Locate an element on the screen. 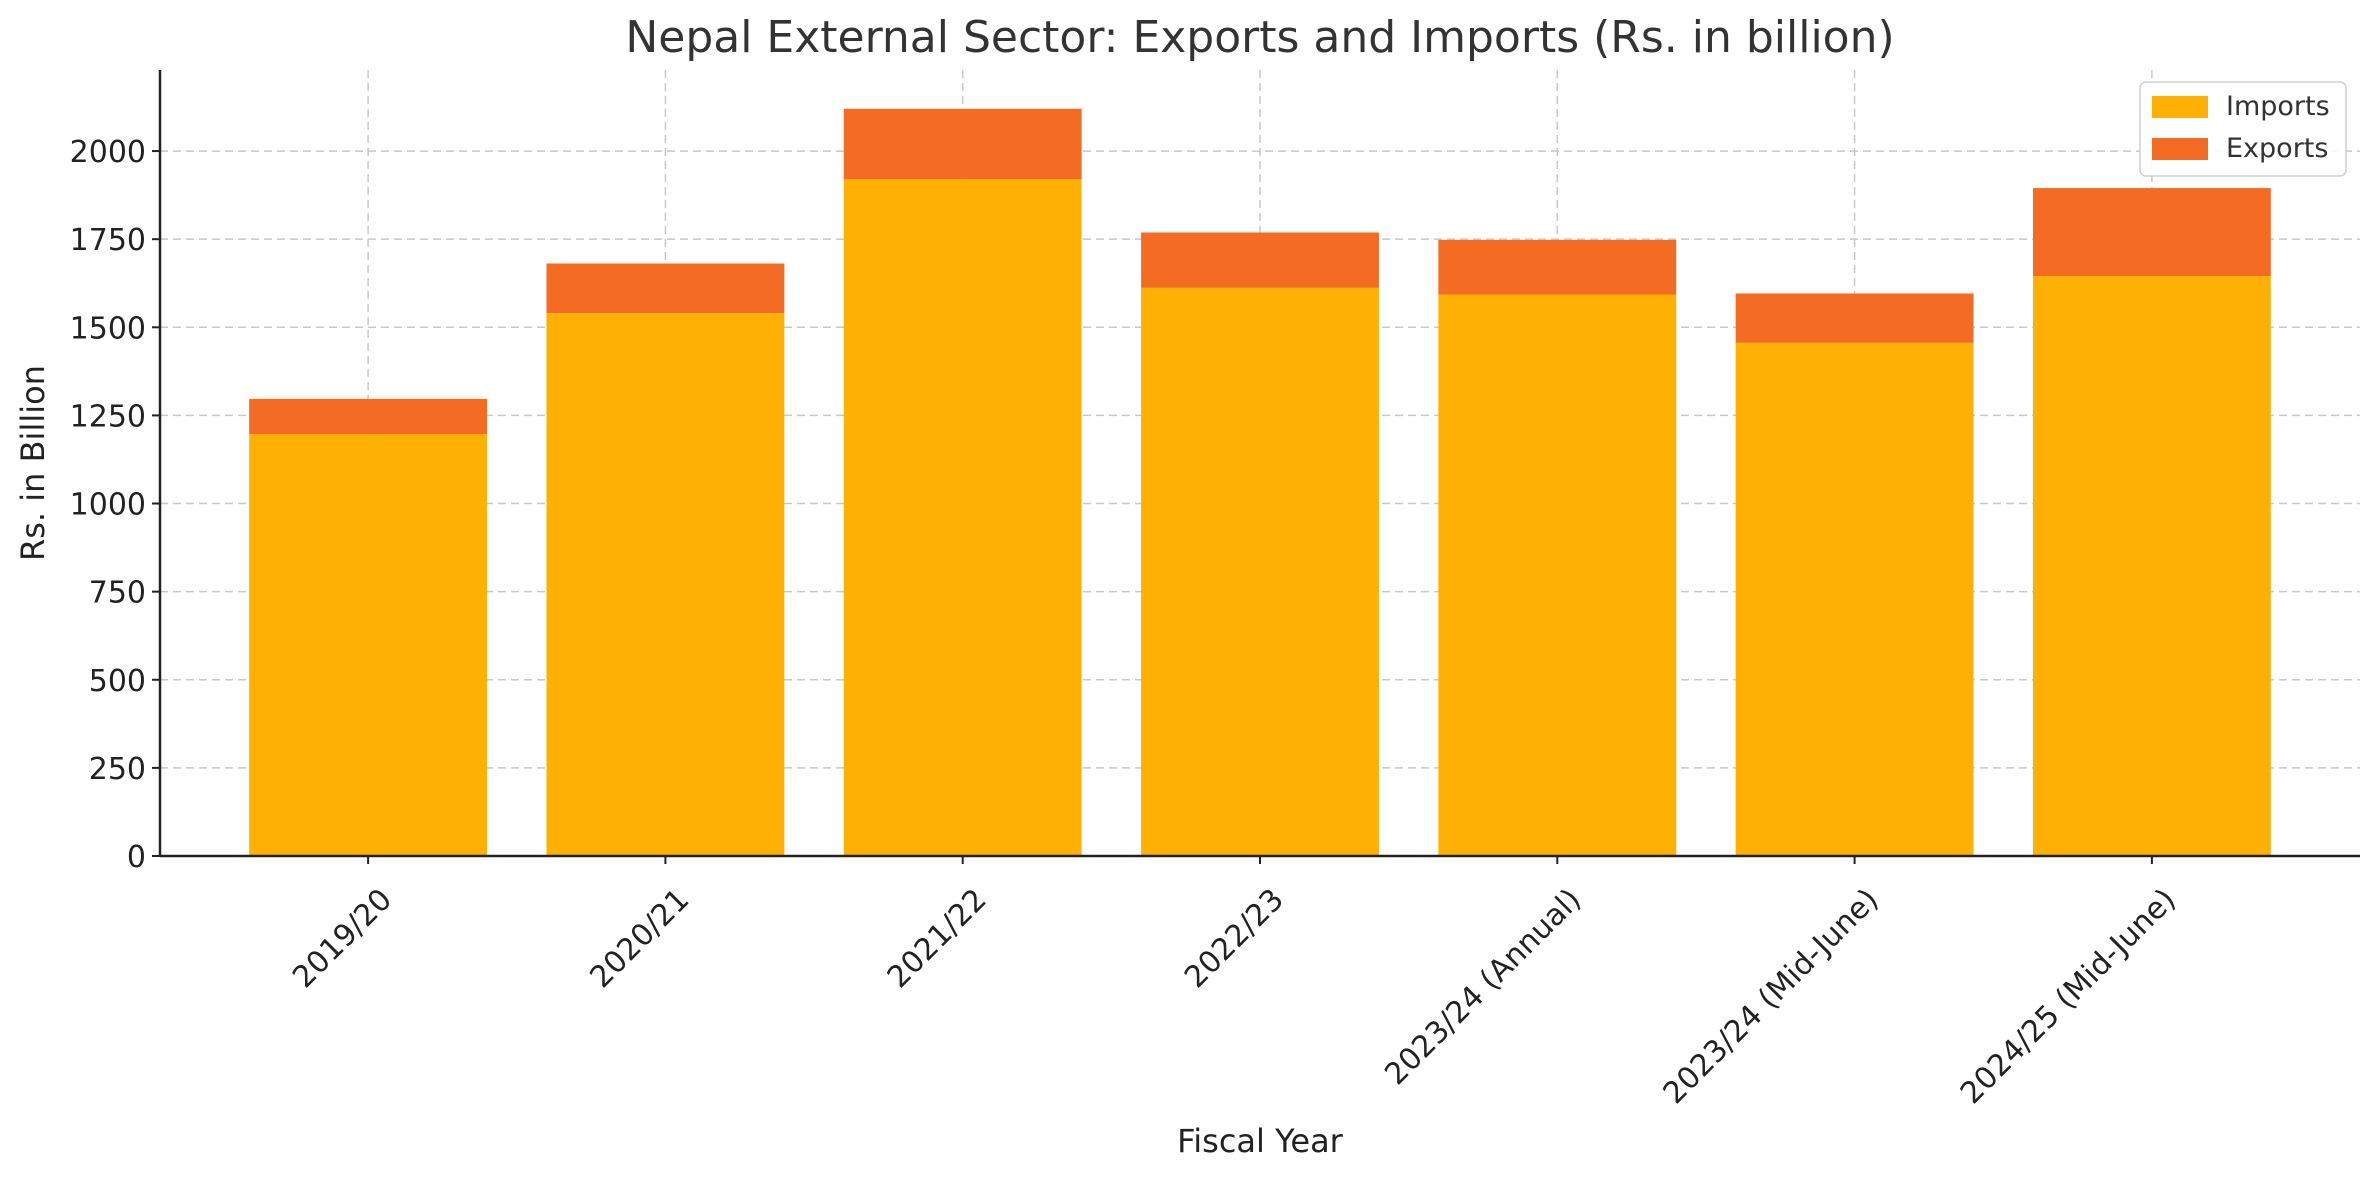  y-tick-label: 1250 is located at coordinates (108, 416).